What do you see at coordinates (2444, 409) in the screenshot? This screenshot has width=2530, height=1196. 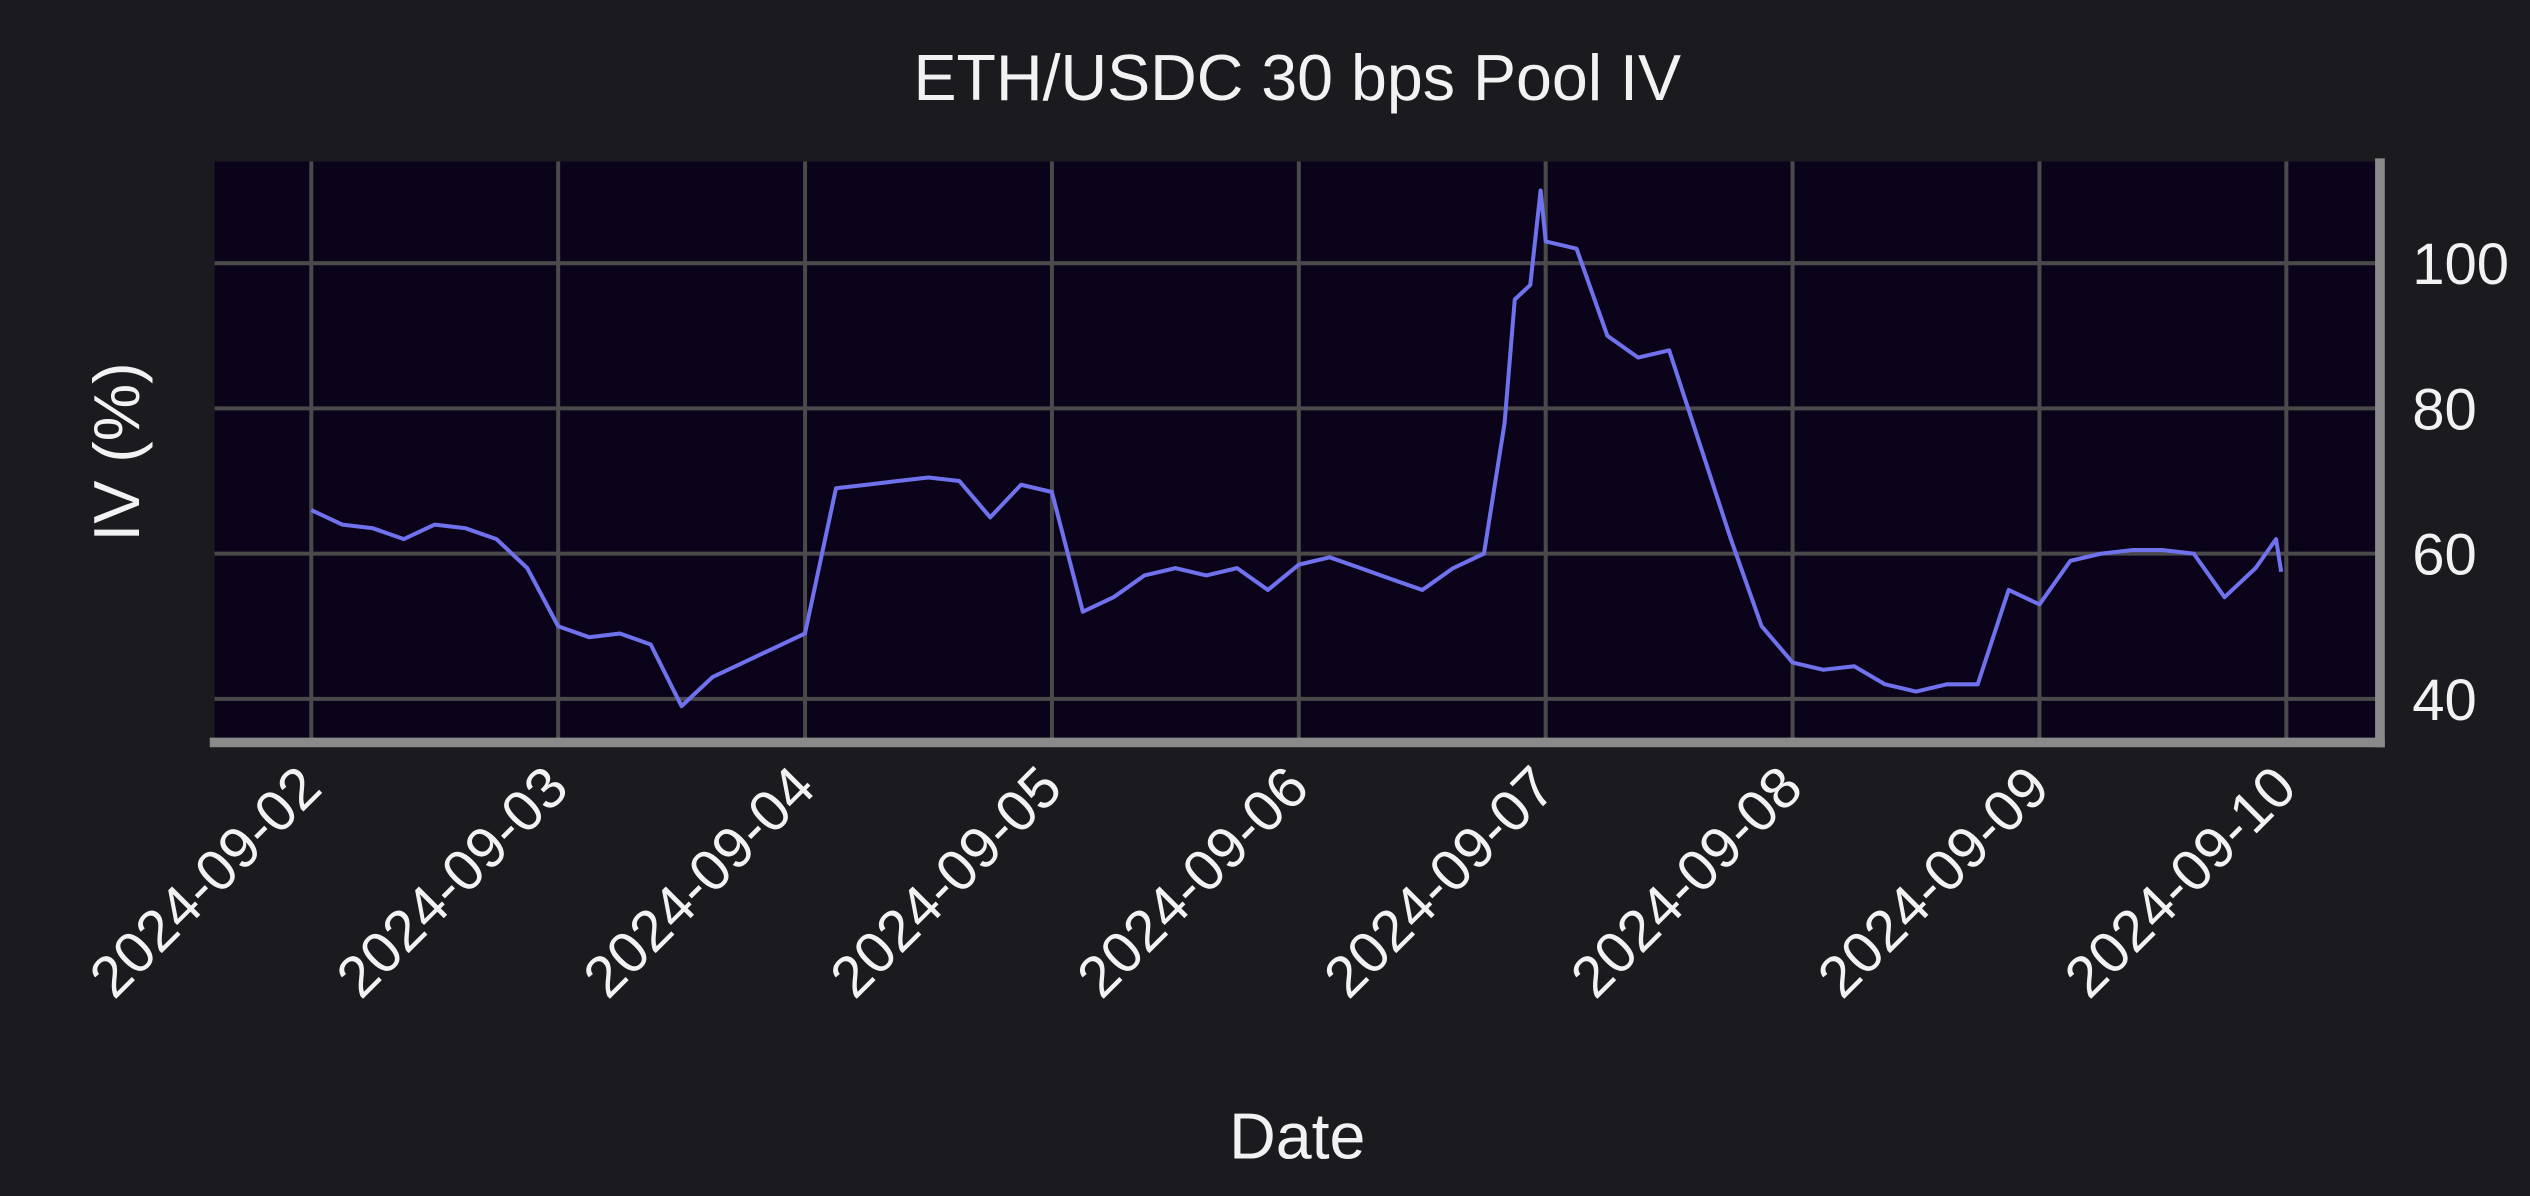 I see `y-tick-label: 80` at bounding box center [2444, 409].